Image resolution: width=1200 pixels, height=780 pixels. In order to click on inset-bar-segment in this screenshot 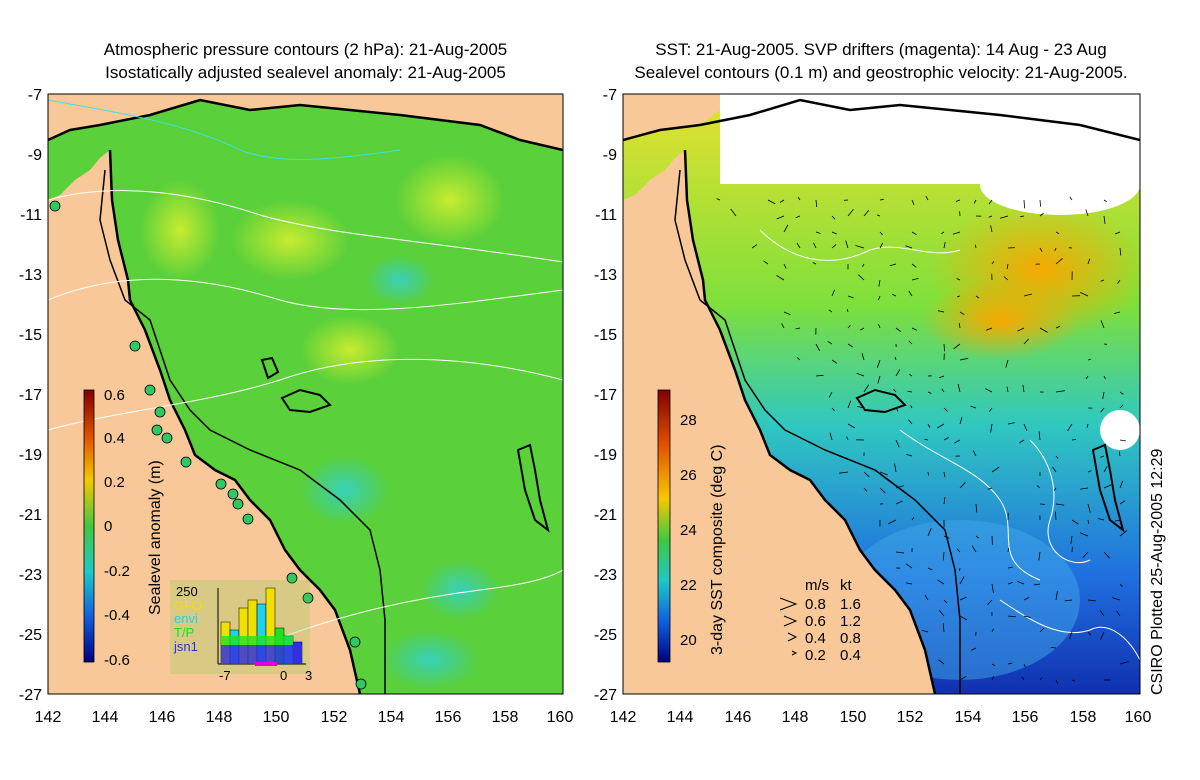, I will do `click(261, 654)`.